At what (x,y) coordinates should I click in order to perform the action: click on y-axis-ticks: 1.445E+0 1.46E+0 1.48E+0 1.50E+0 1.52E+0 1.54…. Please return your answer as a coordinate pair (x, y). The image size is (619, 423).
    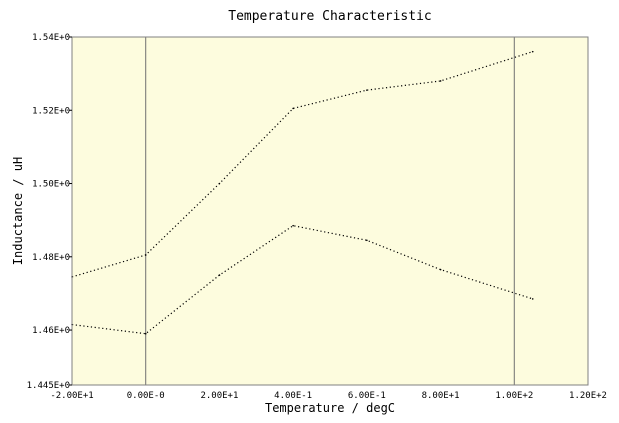
    Looking at the image, I should click on (49, 212).